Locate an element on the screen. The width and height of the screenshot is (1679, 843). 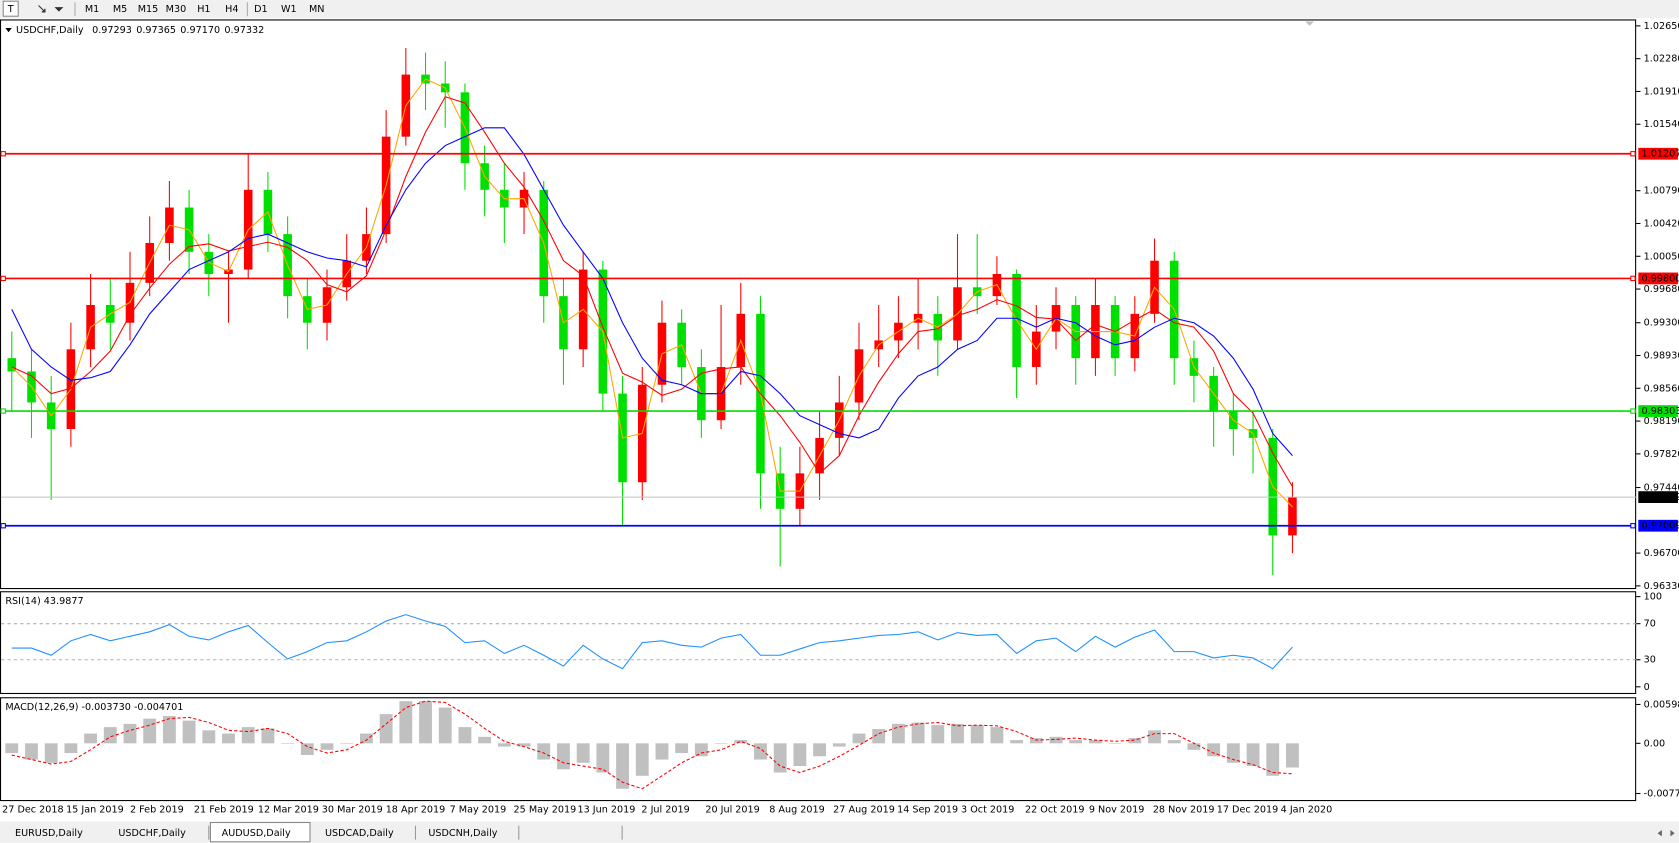
level-label: 0.98303 is located at coordinates (1660, 411).